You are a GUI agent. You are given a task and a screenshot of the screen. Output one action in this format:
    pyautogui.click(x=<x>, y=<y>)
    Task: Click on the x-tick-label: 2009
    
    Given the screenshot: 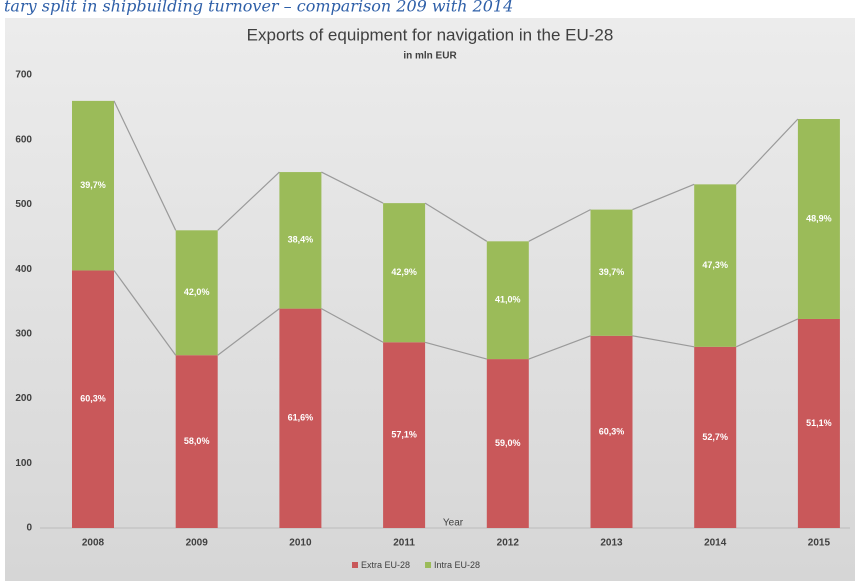 What is the action you would take?
    pyautogui.click(x=197, y=543)
    